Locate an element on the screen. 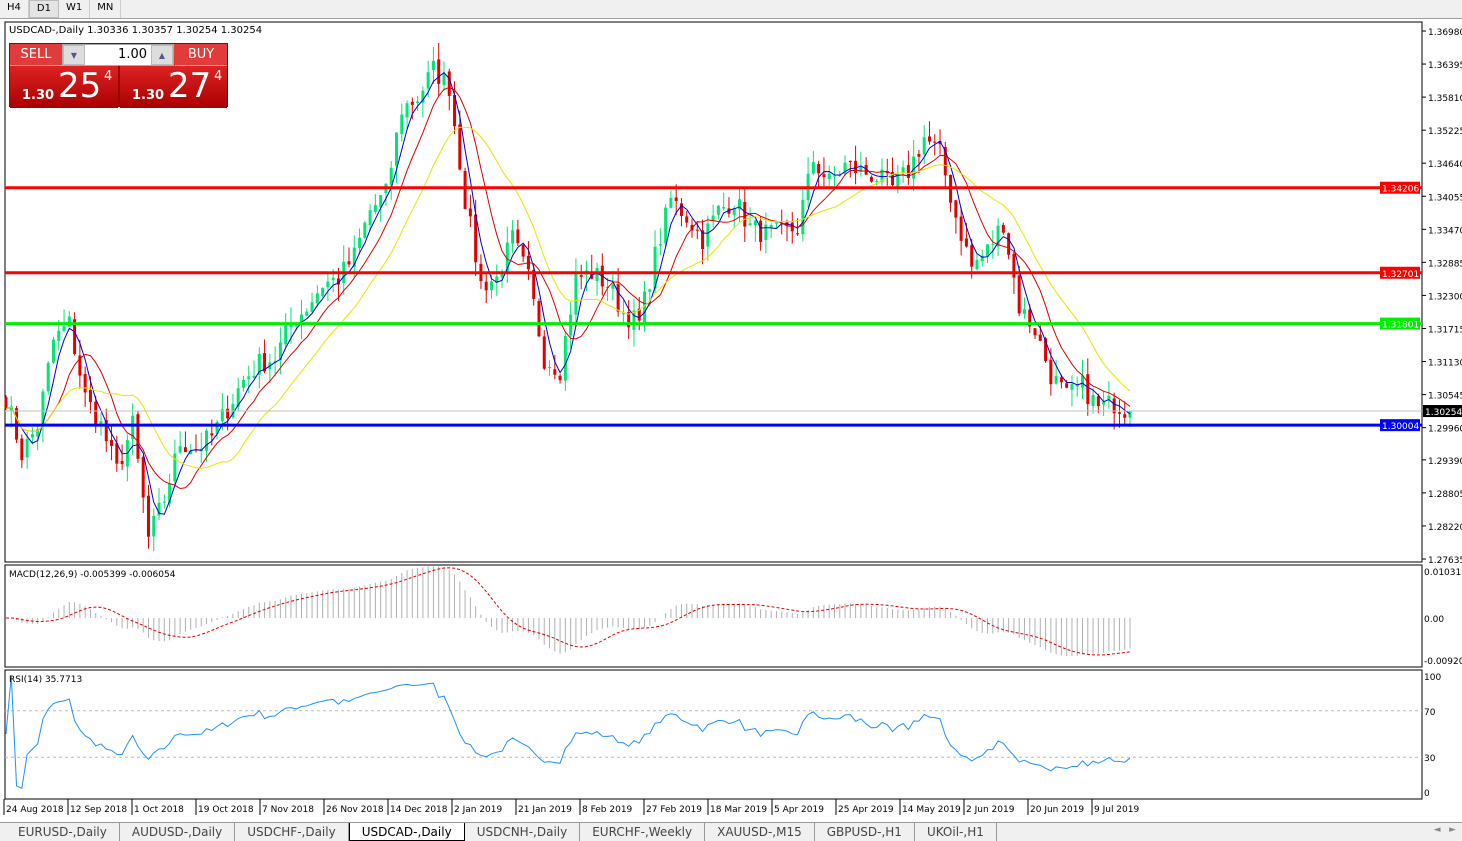  timeframe-w1: W1 is located at coordinates (75, 9).